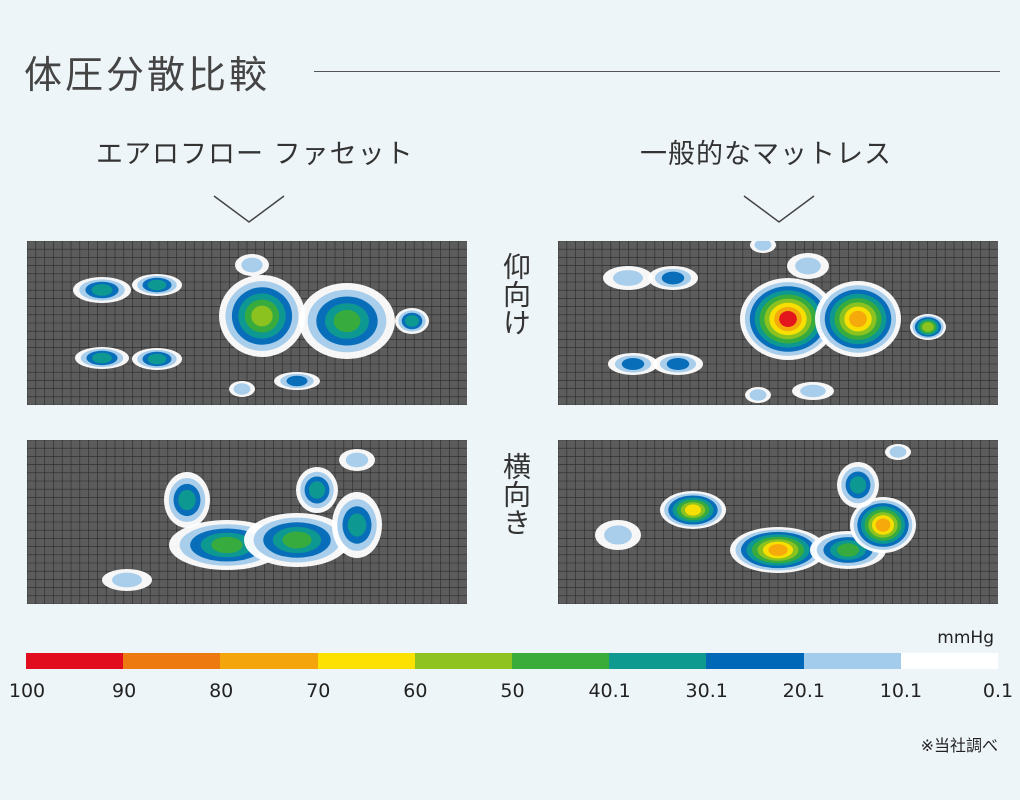  I want to click on column-label-aeroflow: エアロフロー ファセット, so click(255, 154).